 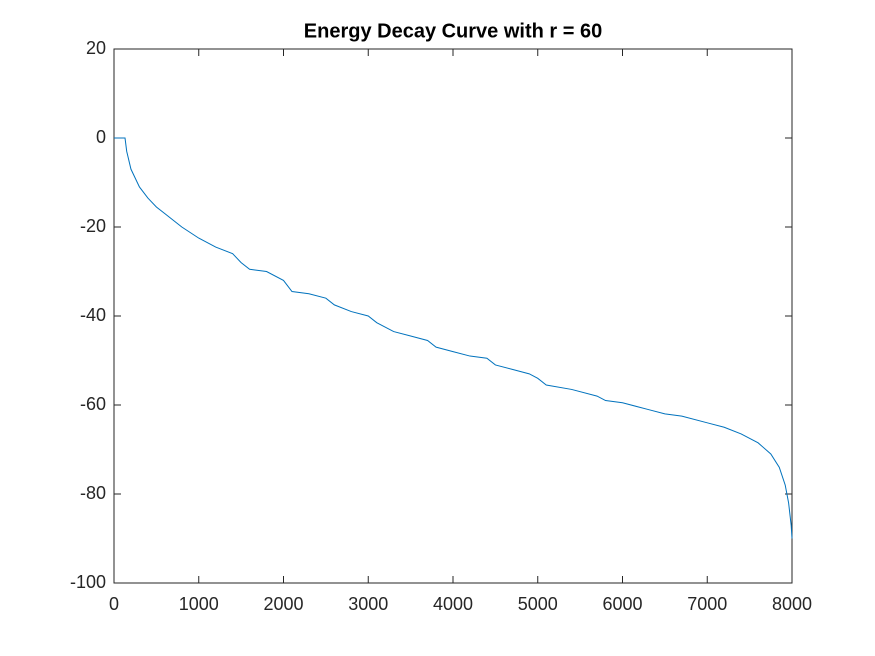 What do you see at coordinates (368, 604) in the screenshot?
I see `x-tick-label: 3000` at bounding box center [368, 604].